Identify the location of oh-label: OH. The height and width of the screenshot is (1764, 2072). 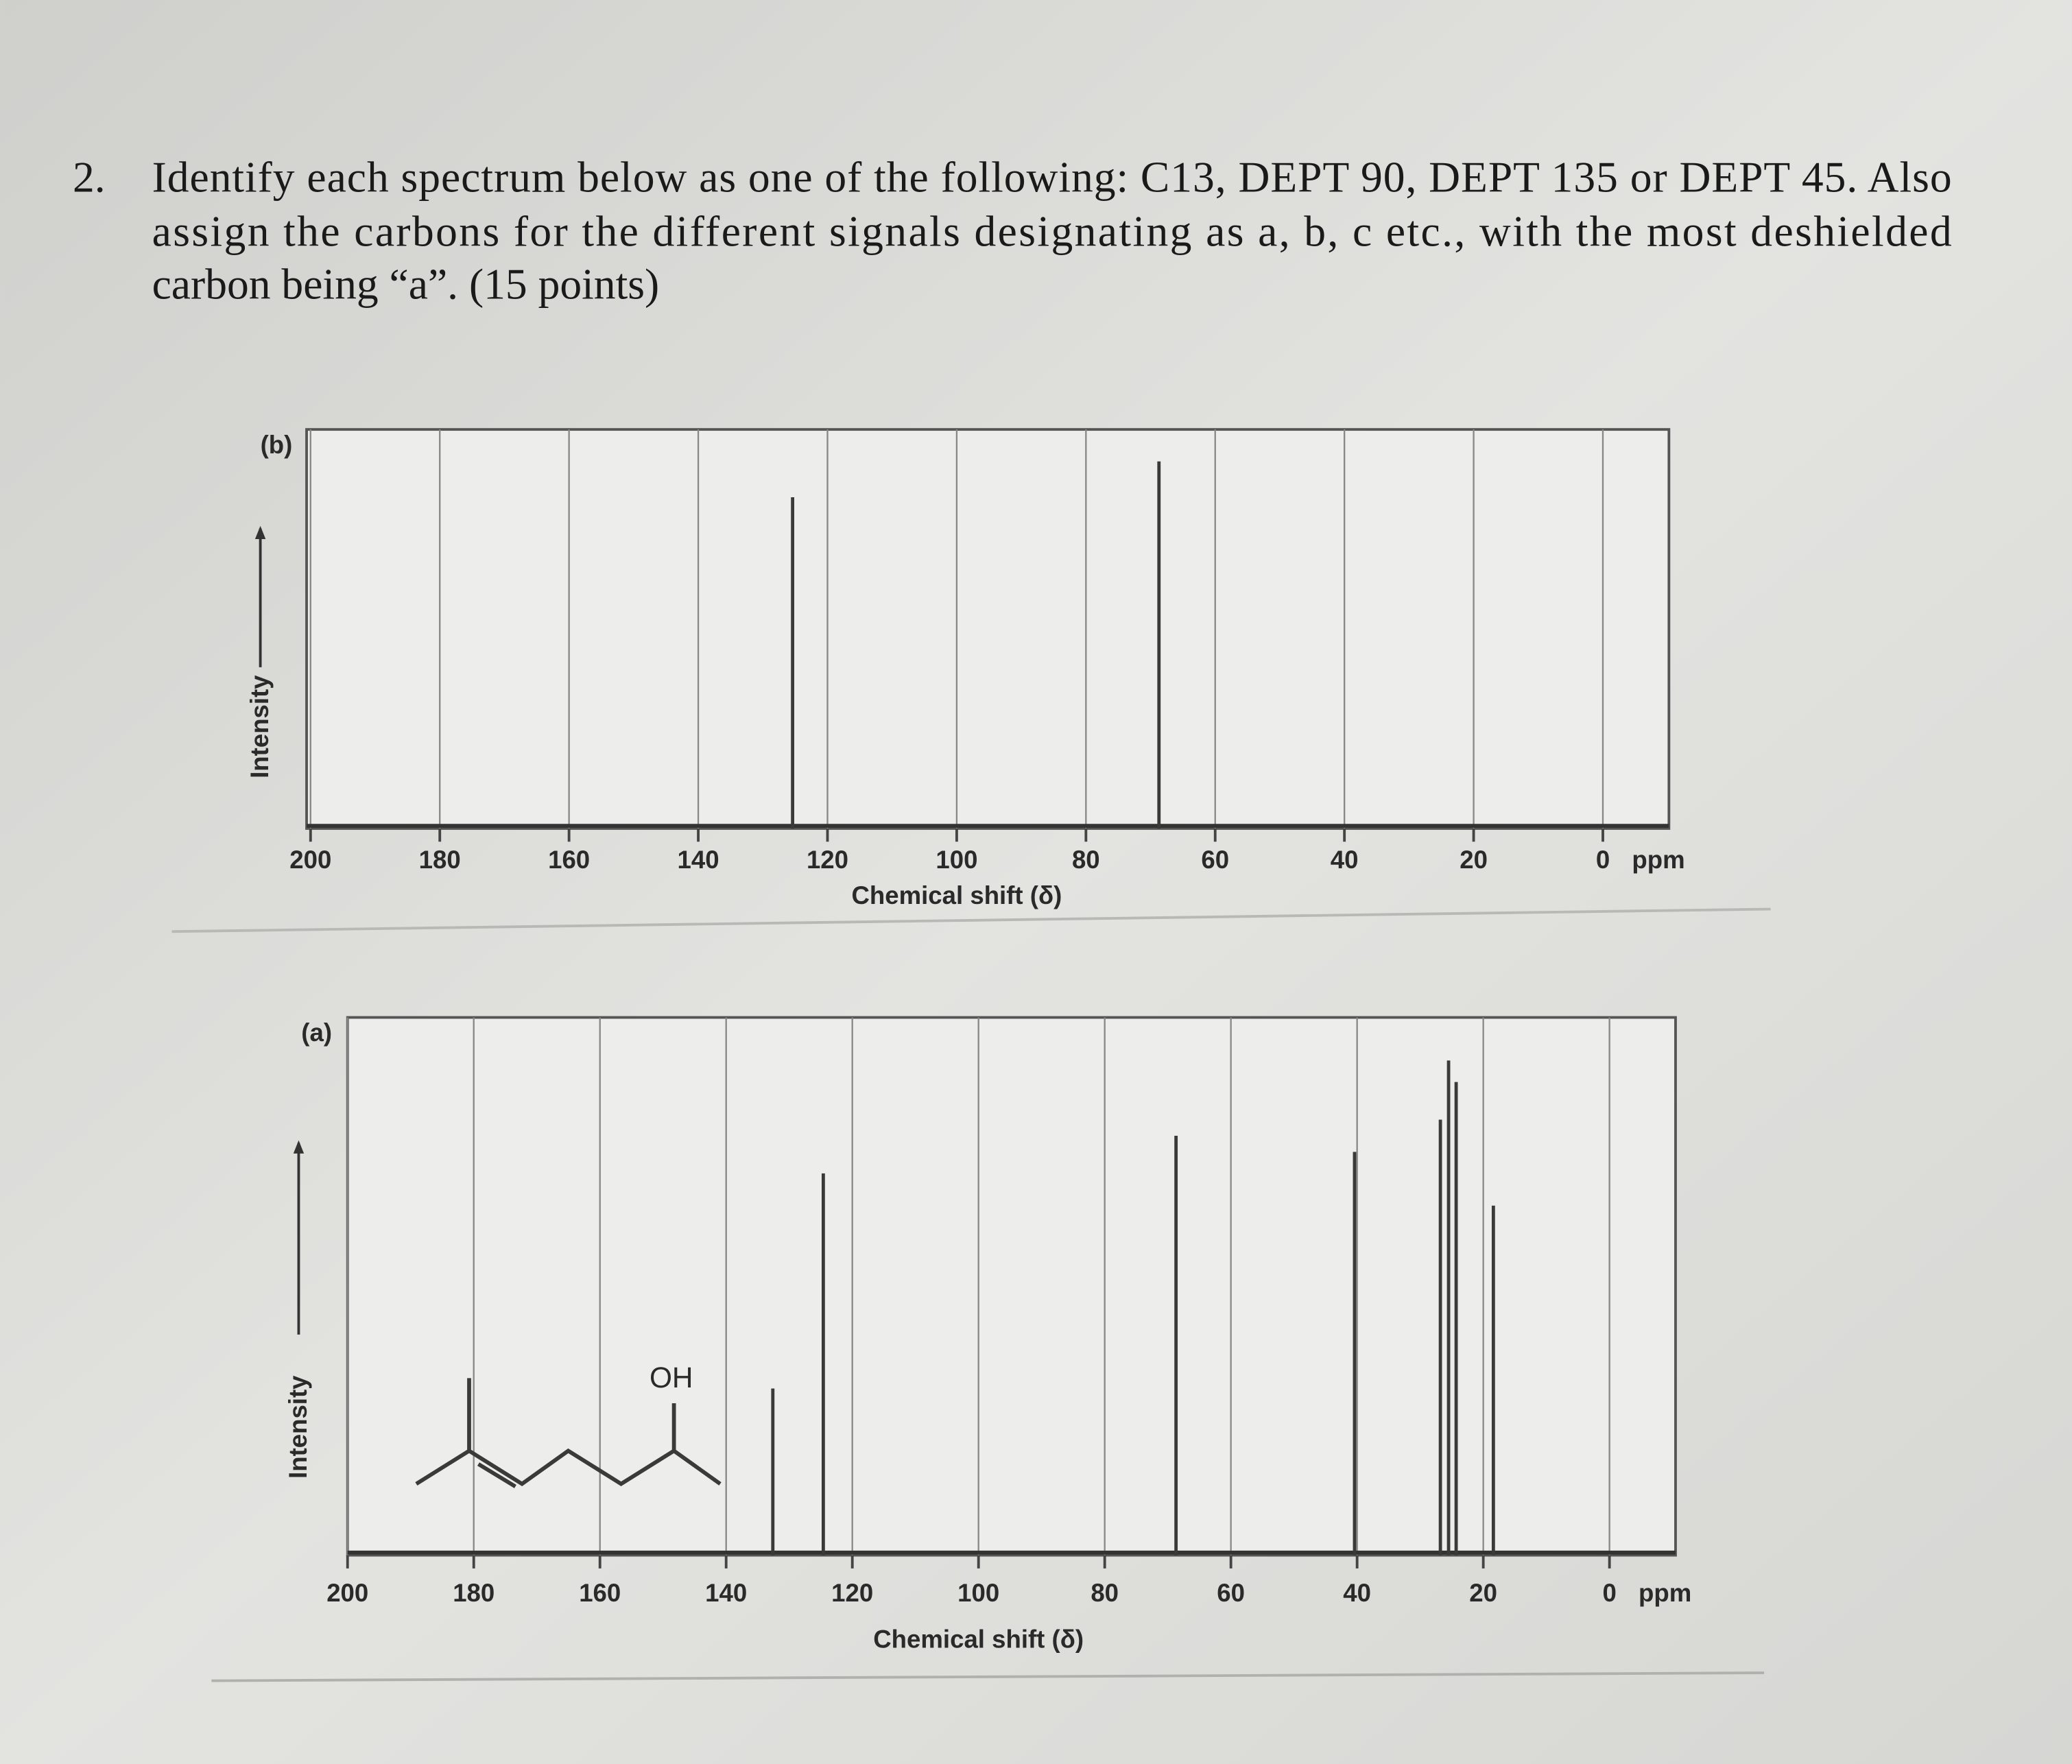
(671, 1377).